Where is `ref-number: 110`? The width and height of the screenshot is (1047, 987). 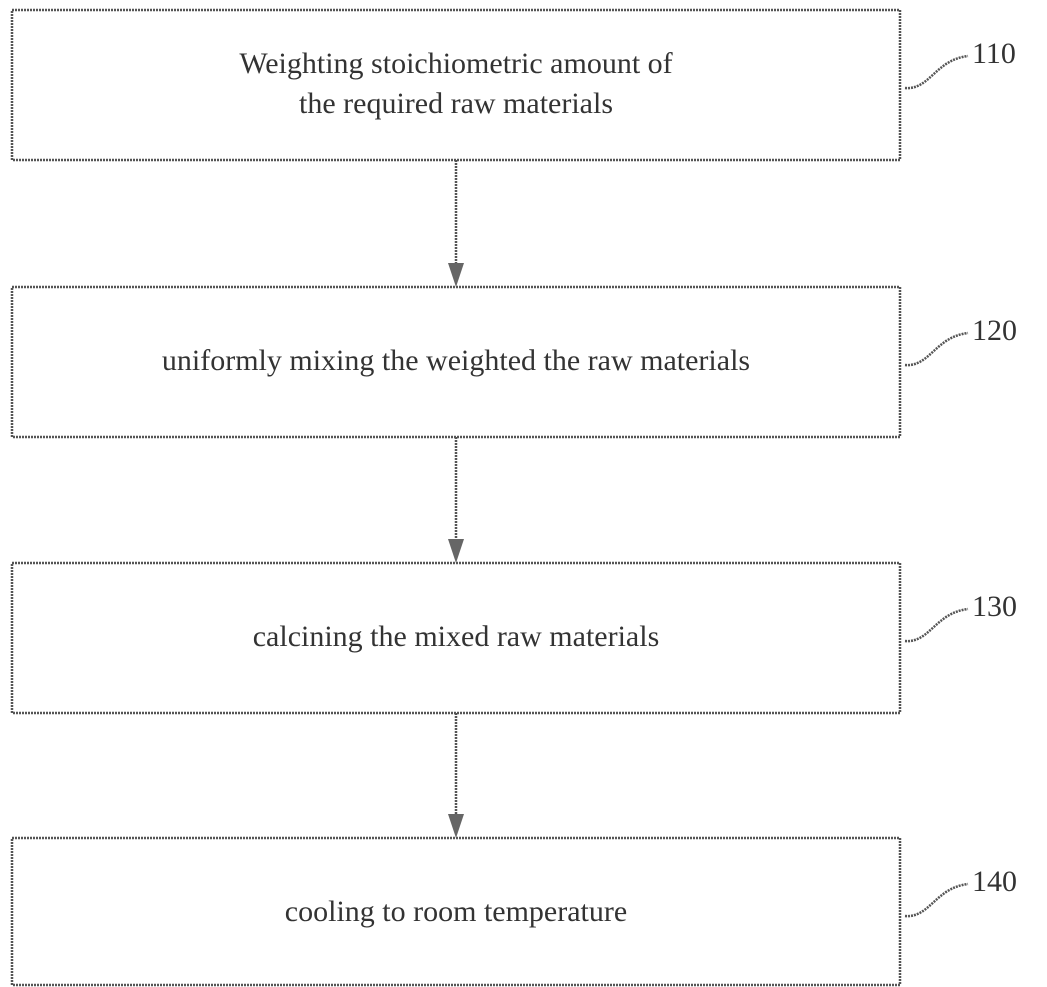
ref-number: 110 is located at coordinates (994, 53).